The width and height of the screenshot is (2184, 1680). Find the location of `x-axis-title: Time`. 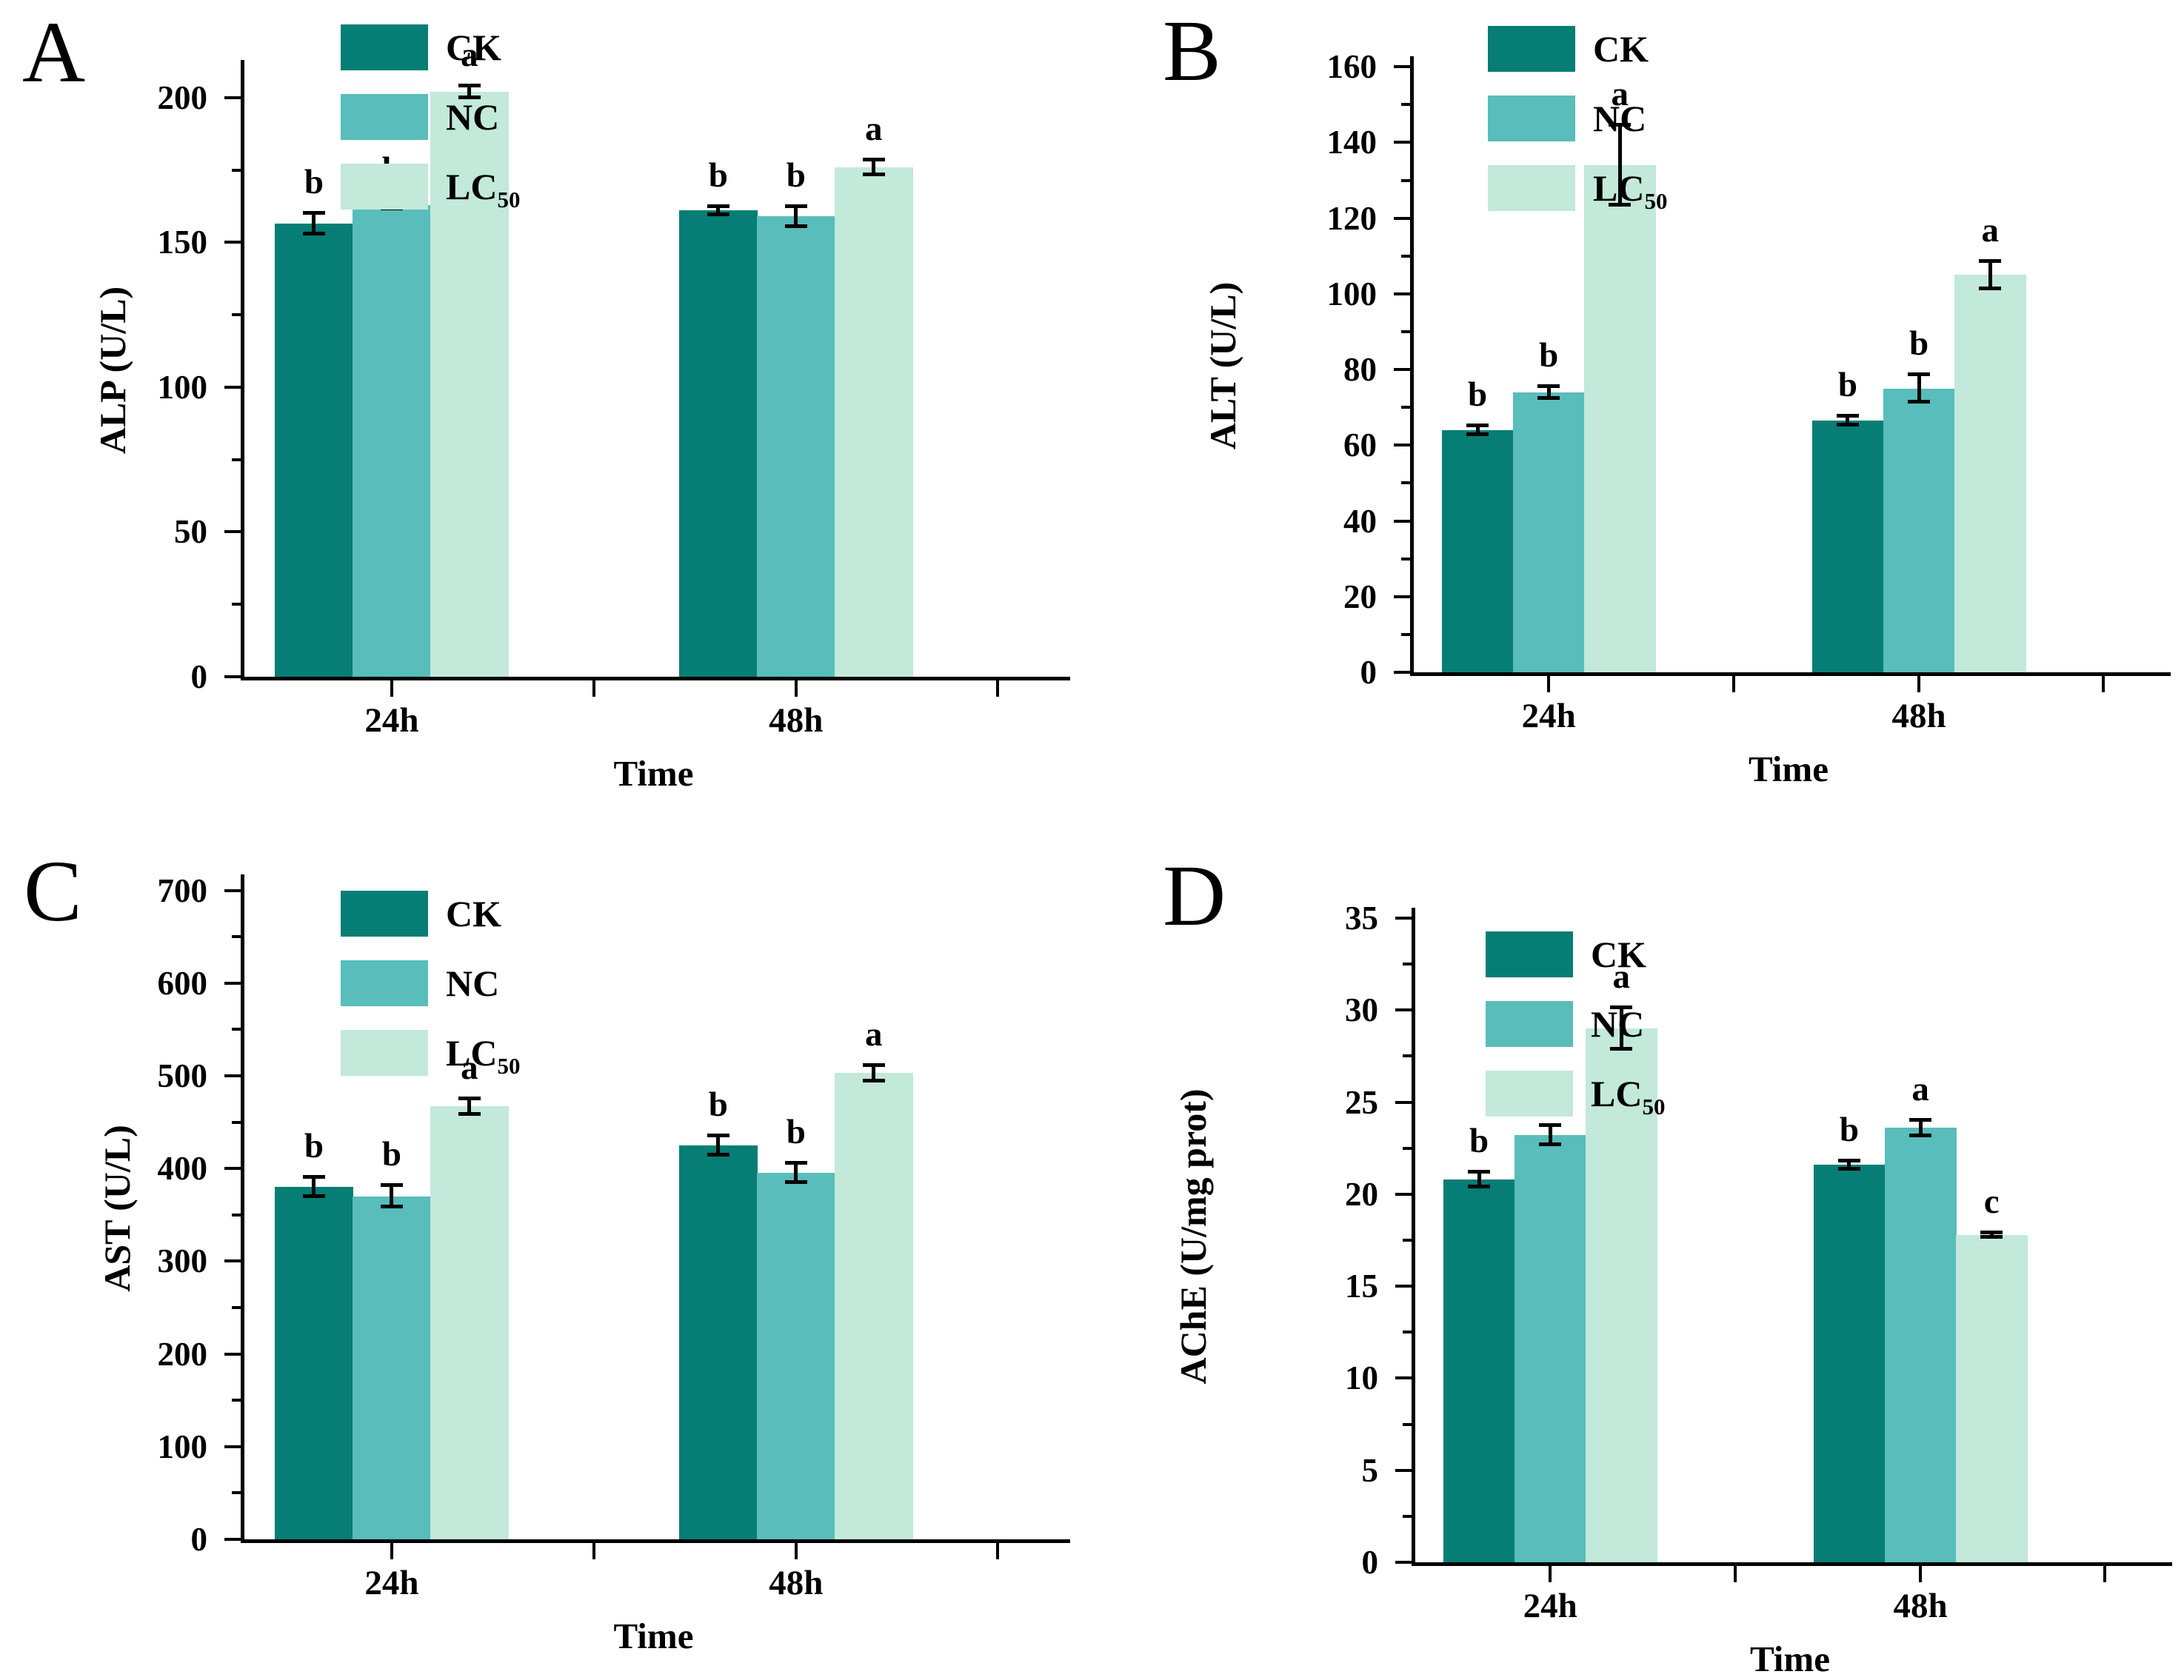

x-axis-title: Time is located at coordinates (1790, 1659).